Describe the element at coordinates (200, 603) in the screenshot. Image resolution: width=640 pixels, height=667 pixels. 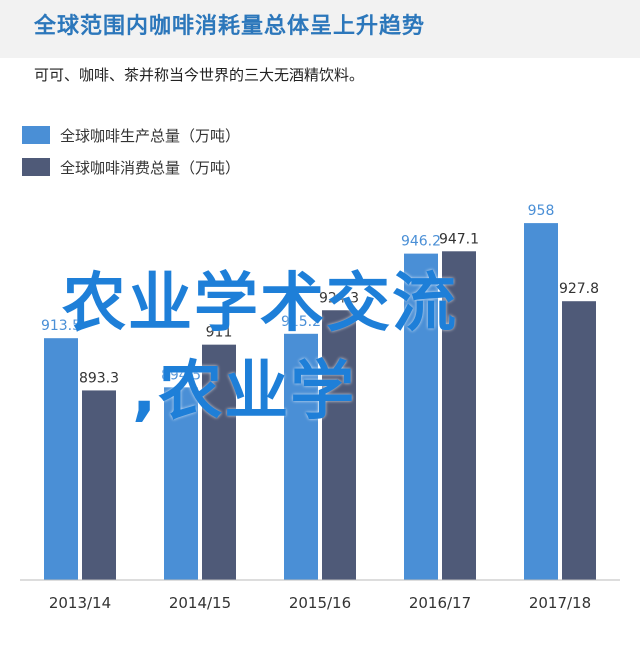
I see `x-tick-label-1: 2014/15` at that location.